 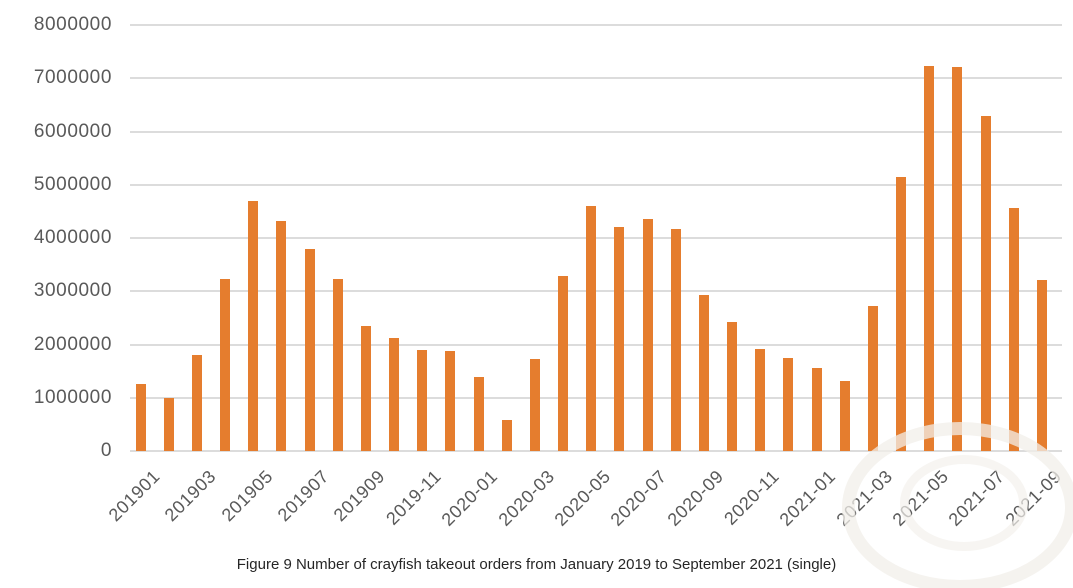 What do you see at coordinates (72, 24) in the screenshot?
I see `y-tick-label-8000000: 8000000` at bounding box center [72, 24].